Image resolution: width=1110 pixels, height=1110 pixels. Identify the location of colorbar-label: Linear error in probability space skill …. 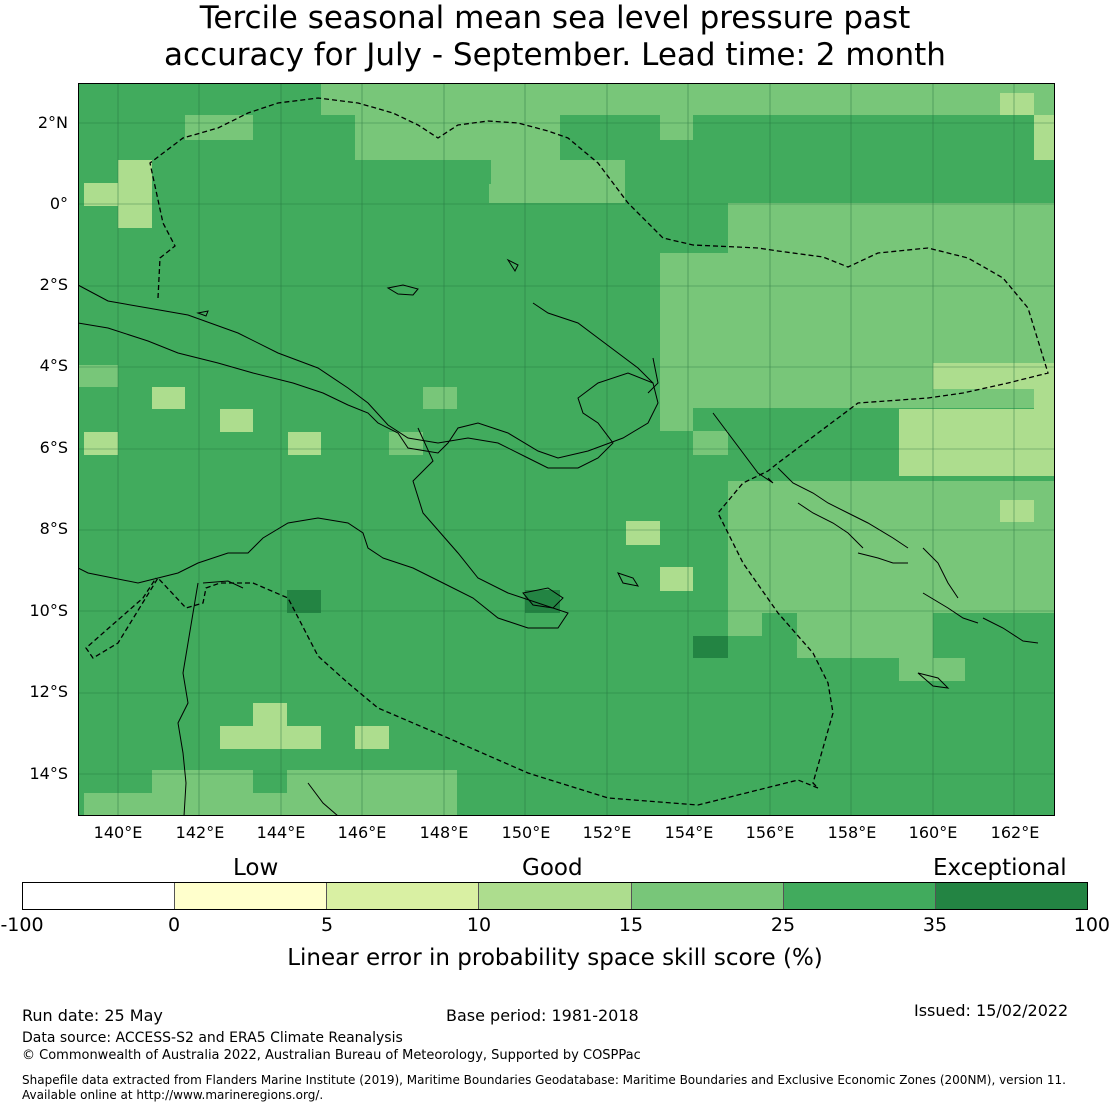
(555, 958).